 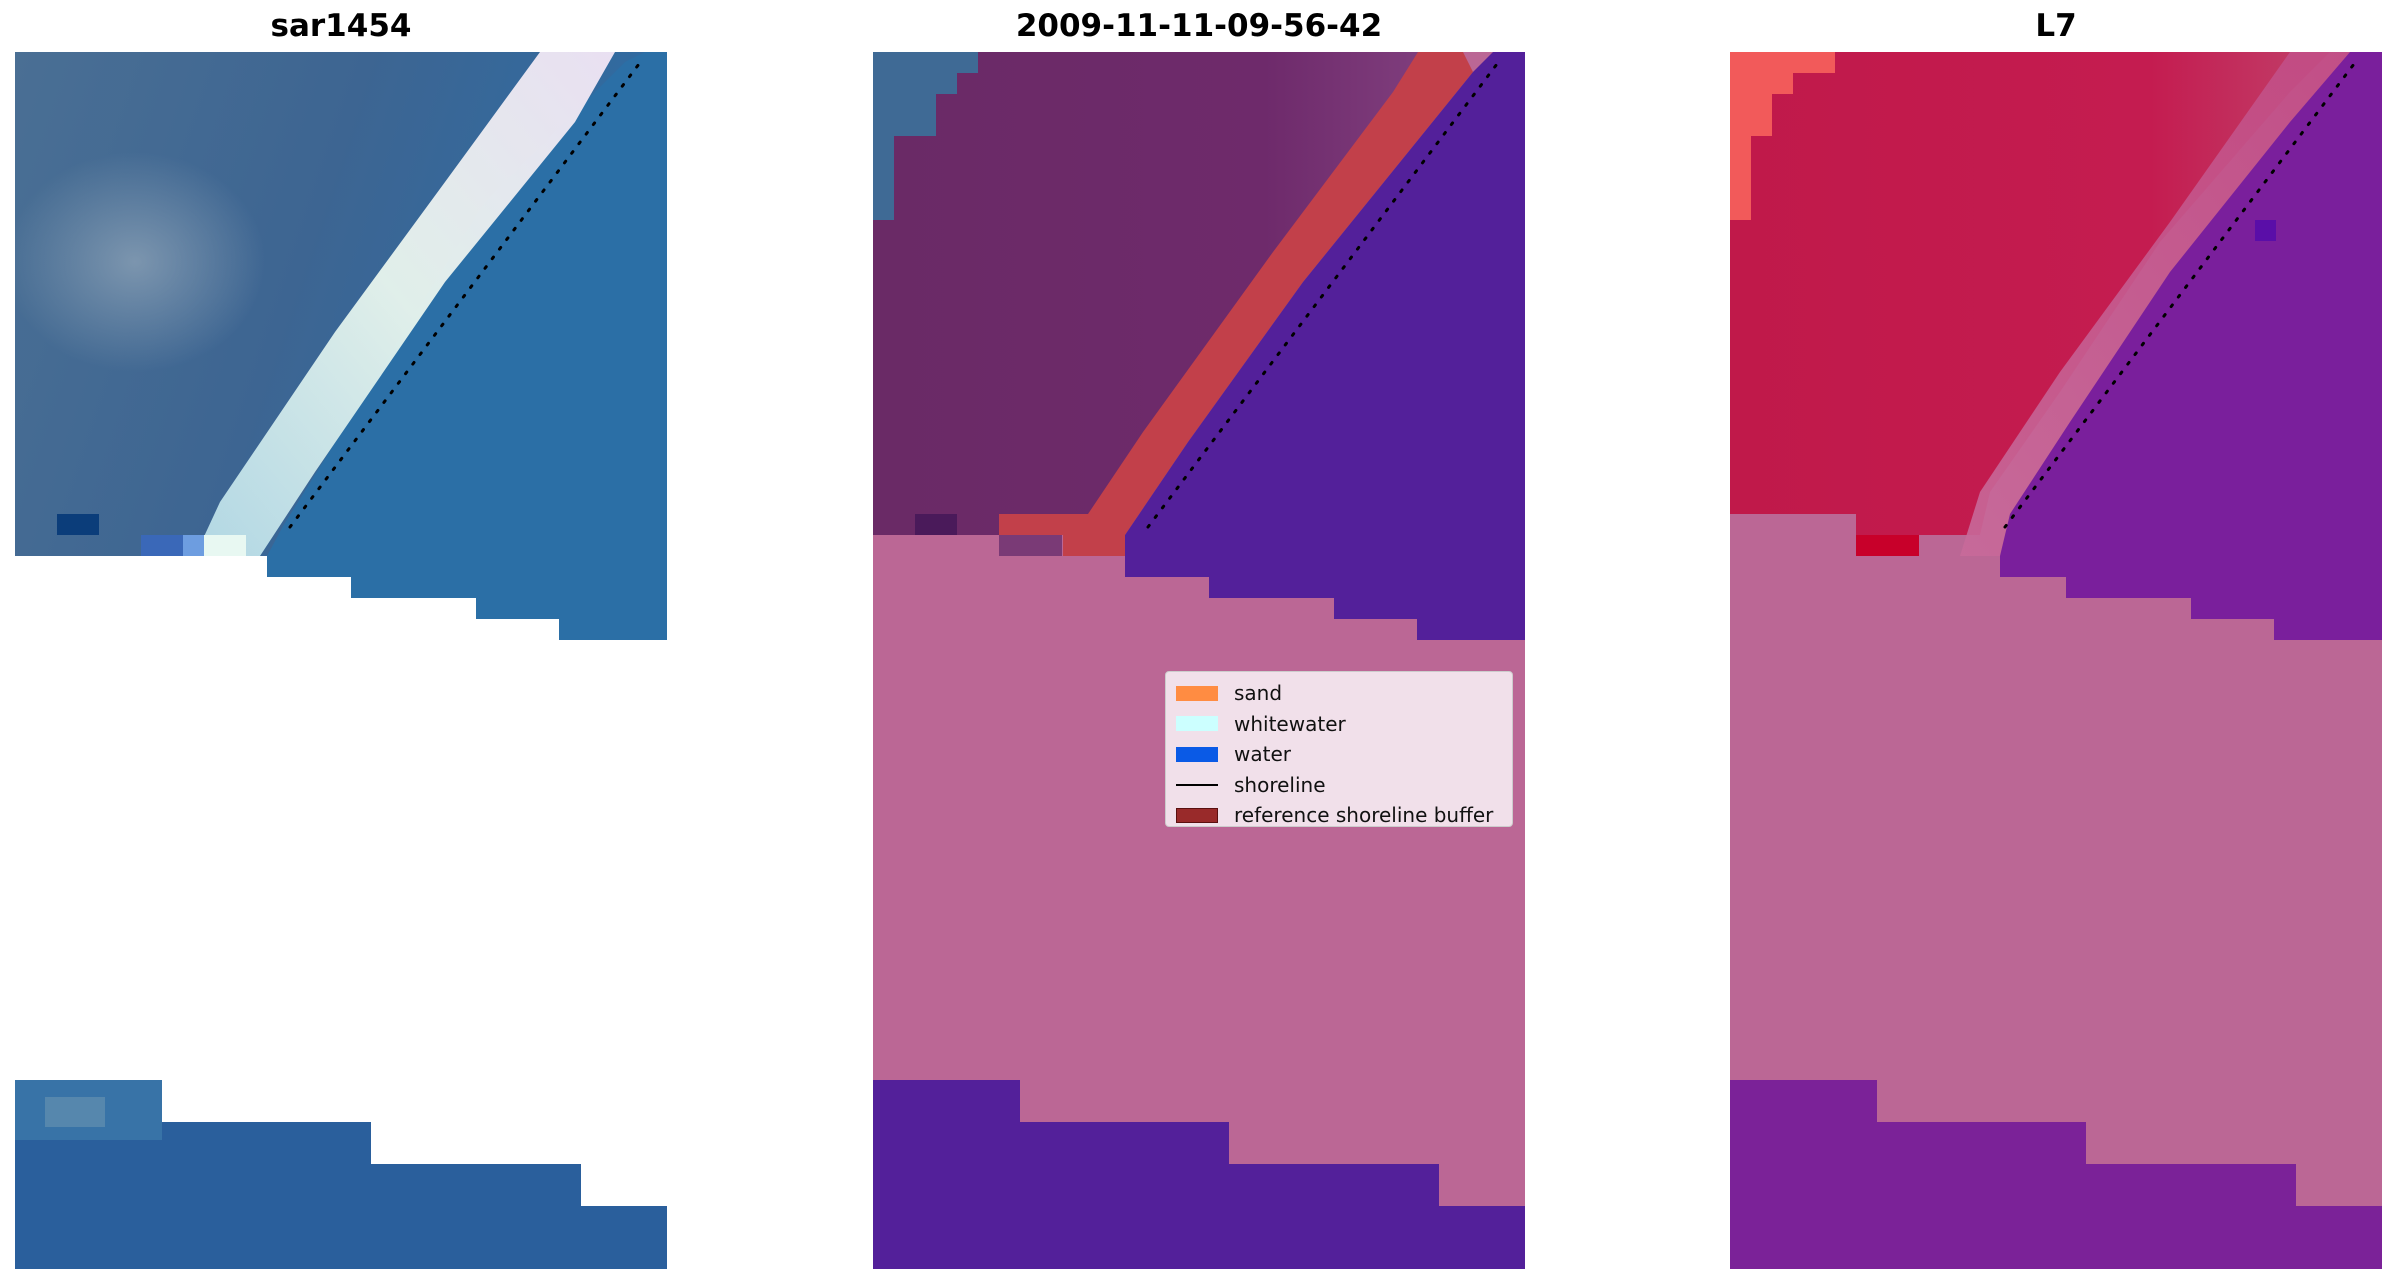 What do you see at coordinates (1290, 723) in the screenshot?
I see `legend-label: whitewater` at bounding box center [1290, 723].